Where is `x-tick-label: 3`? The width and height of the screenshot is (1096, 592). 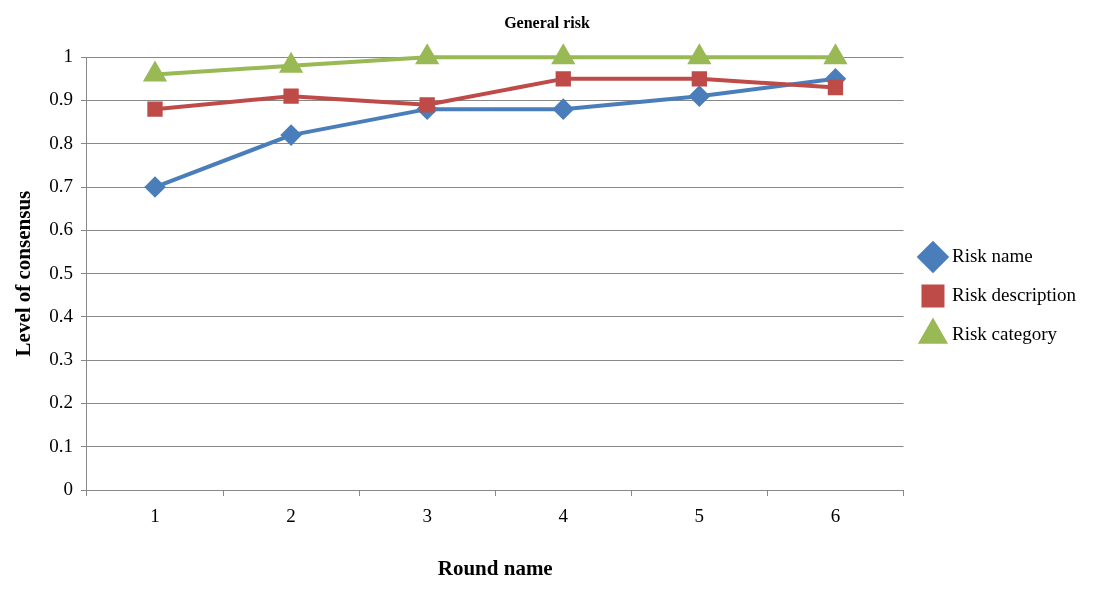
x-tick-label: 3 is located at coordinates (427, 516).